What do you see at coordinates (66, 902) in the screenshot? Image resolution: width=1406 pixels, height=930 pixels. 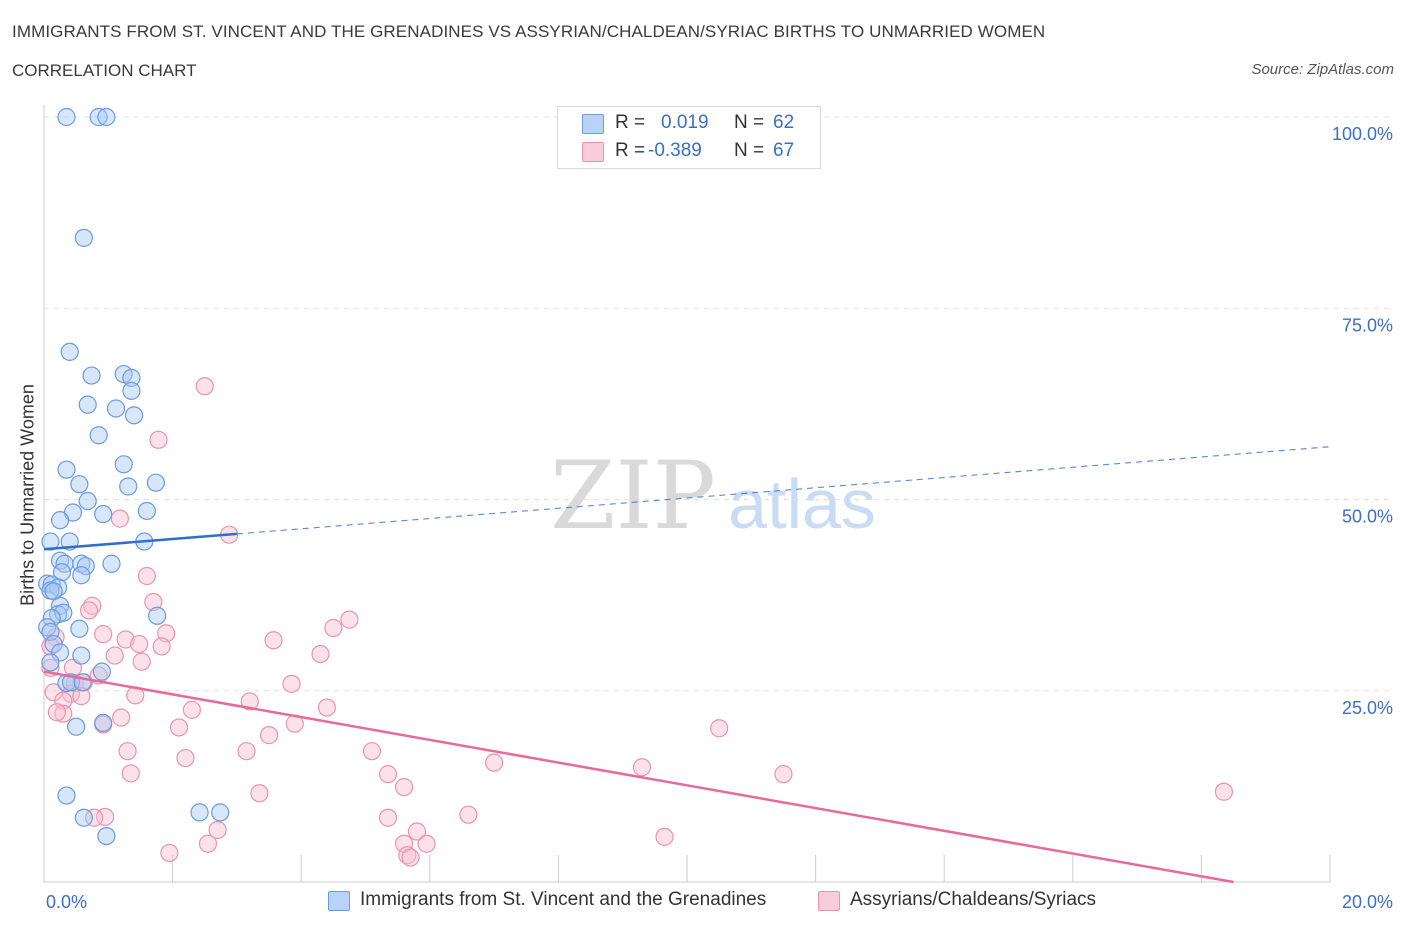 I see `x-tick-label: 0.0%` at bounding box center [66, 902].